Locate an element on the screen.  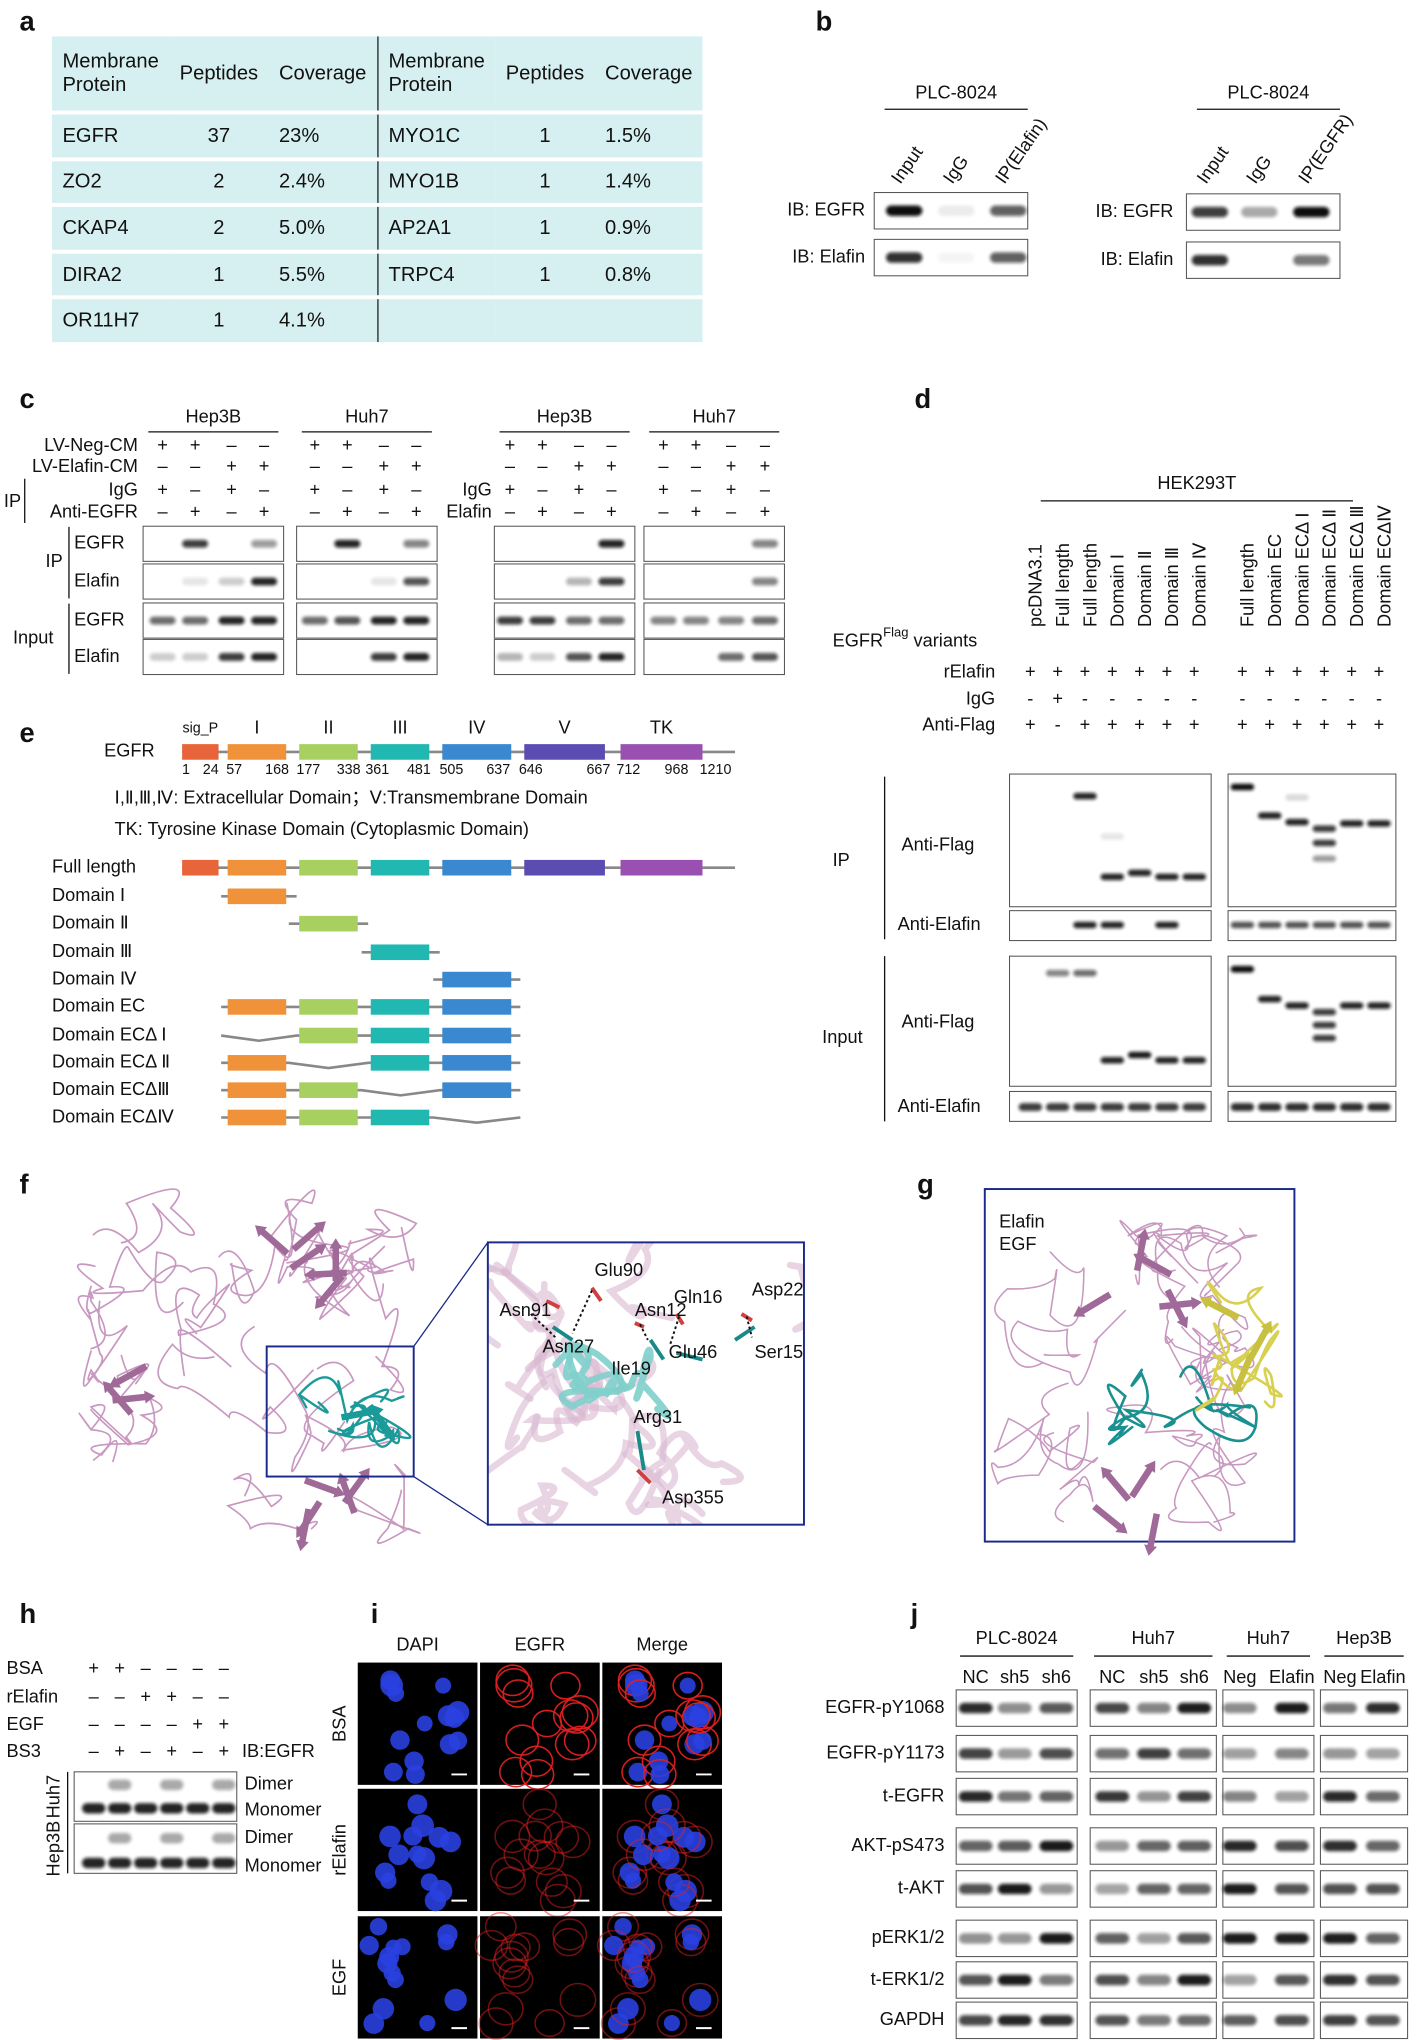
position-label: 968 is located at coordinates (677, 770).